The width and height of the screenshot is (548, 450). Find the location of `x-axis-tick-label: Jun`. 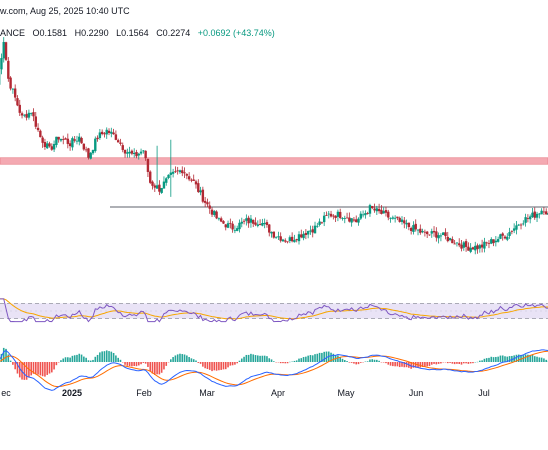

x-axis-tick-label: Jun is located at coordinates (416, 393).